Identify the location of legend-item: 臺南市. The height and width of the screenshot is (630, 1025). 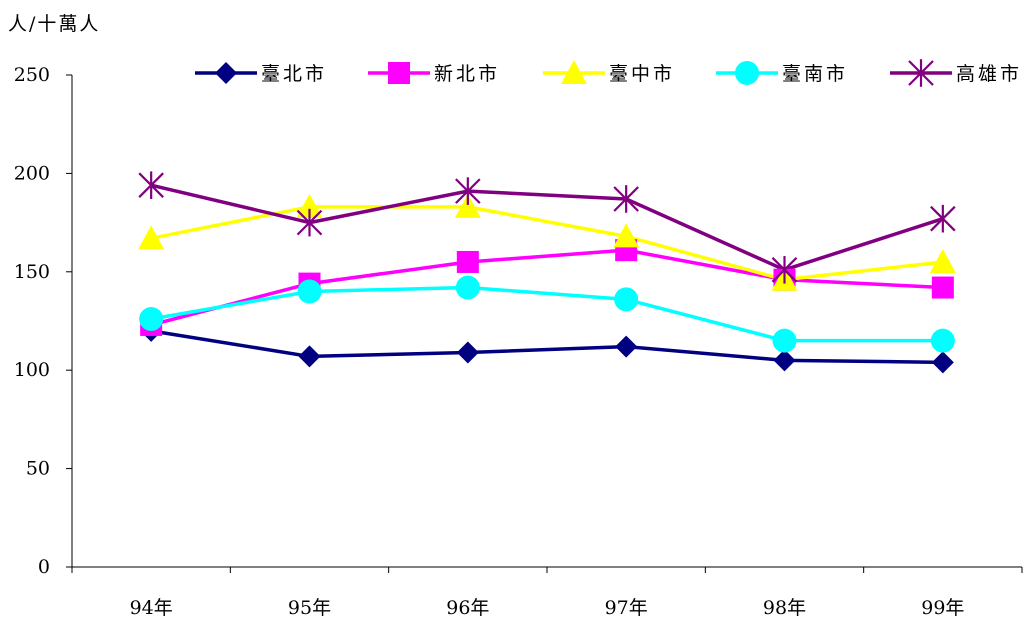
(782, 73).